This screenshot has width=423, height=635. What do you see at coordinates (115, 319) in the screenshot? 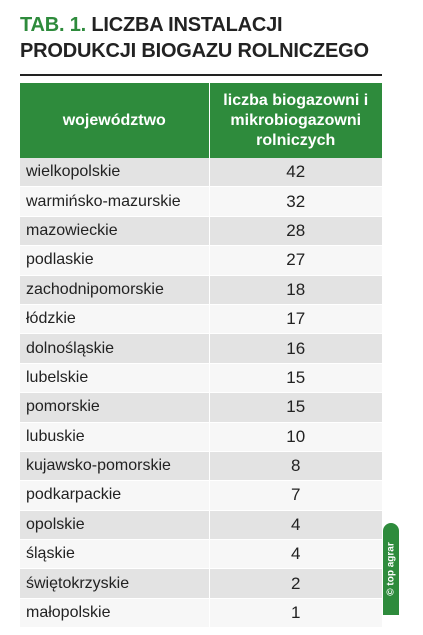
I see `region-cell: łódzkie` at bounding box center [115, 319].